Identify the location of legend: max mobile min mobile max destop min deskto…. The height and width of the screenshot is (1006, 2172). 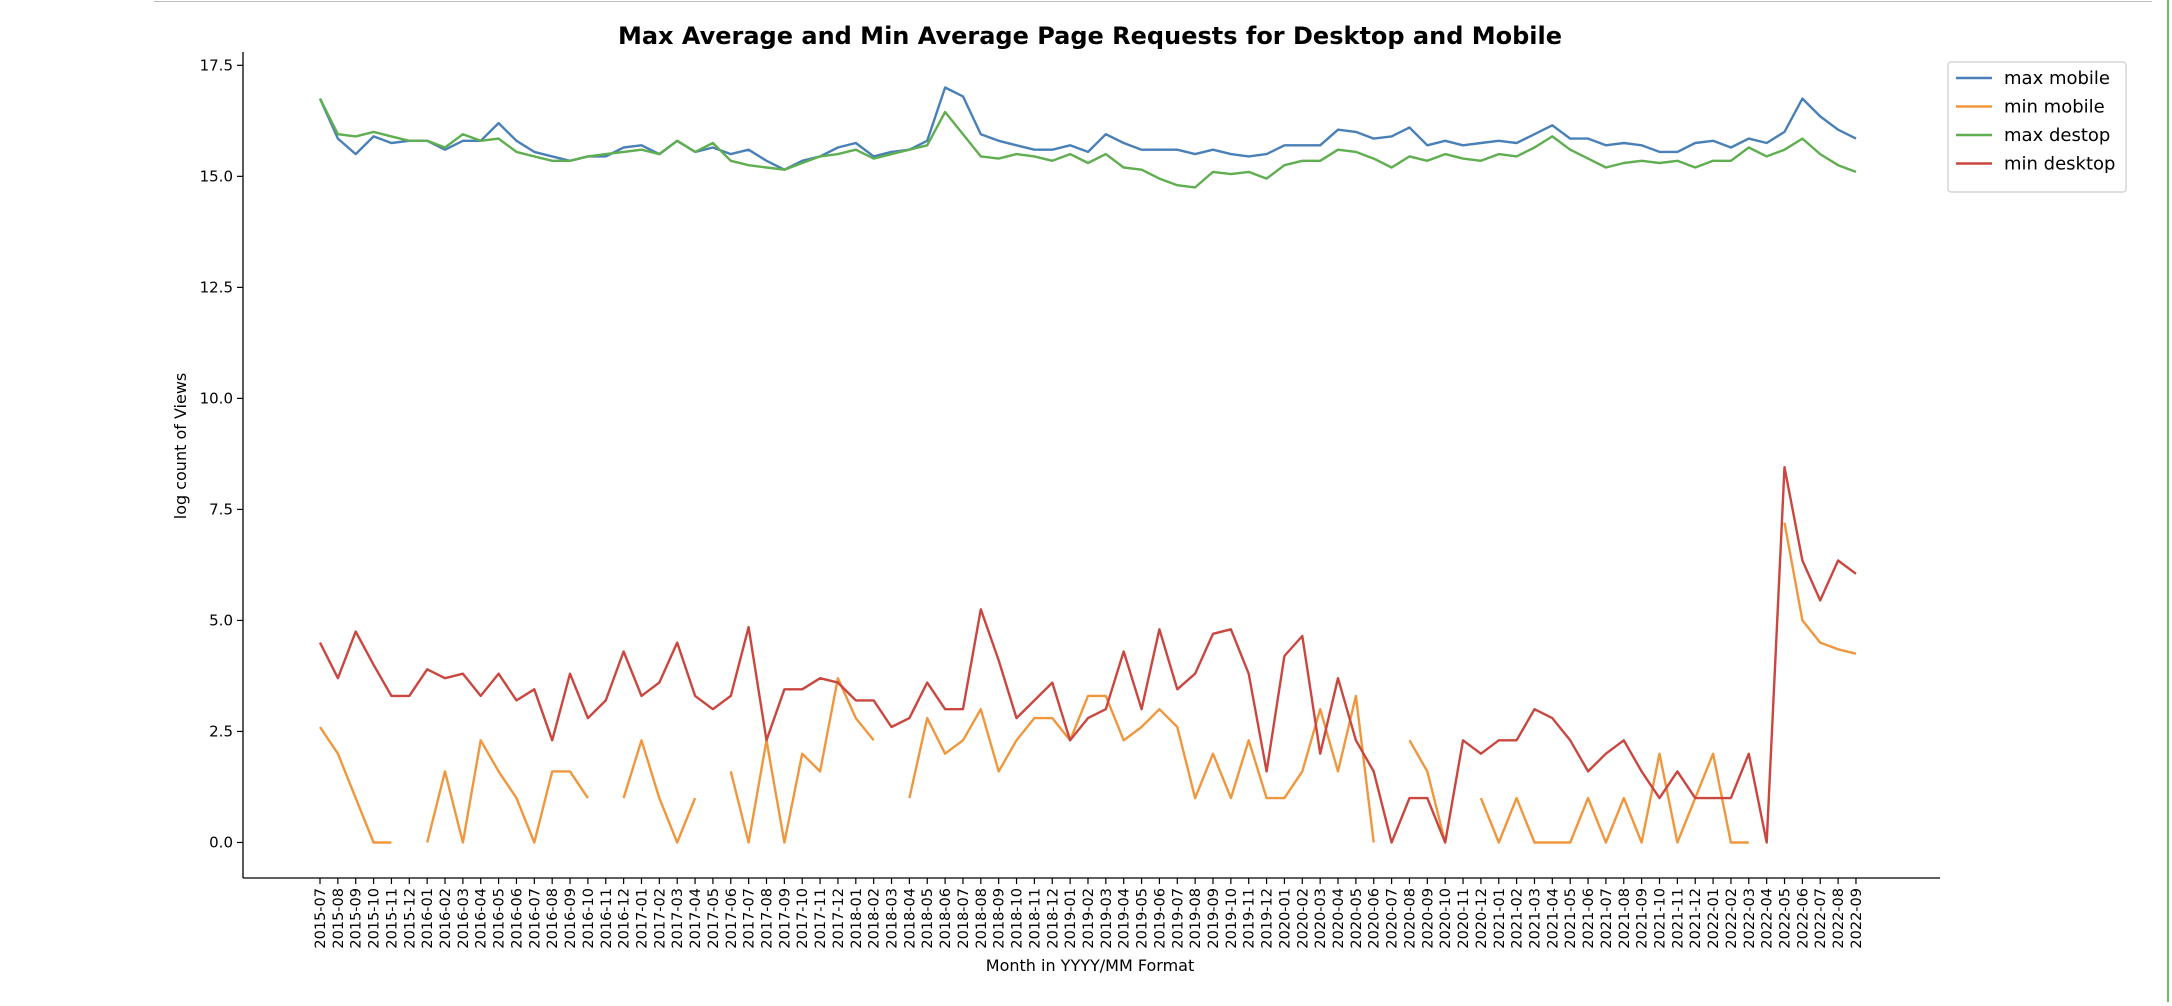
(2037, 127).